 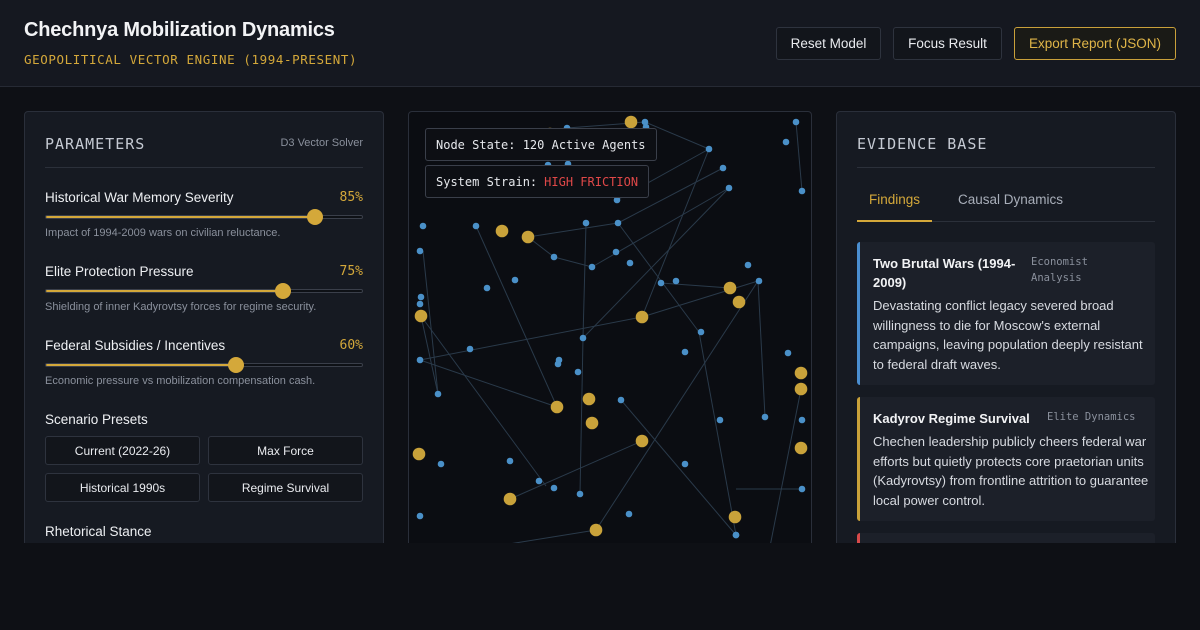 I want to click on preset-historical-button: Historical 1990s, so click(x=122, y=487).